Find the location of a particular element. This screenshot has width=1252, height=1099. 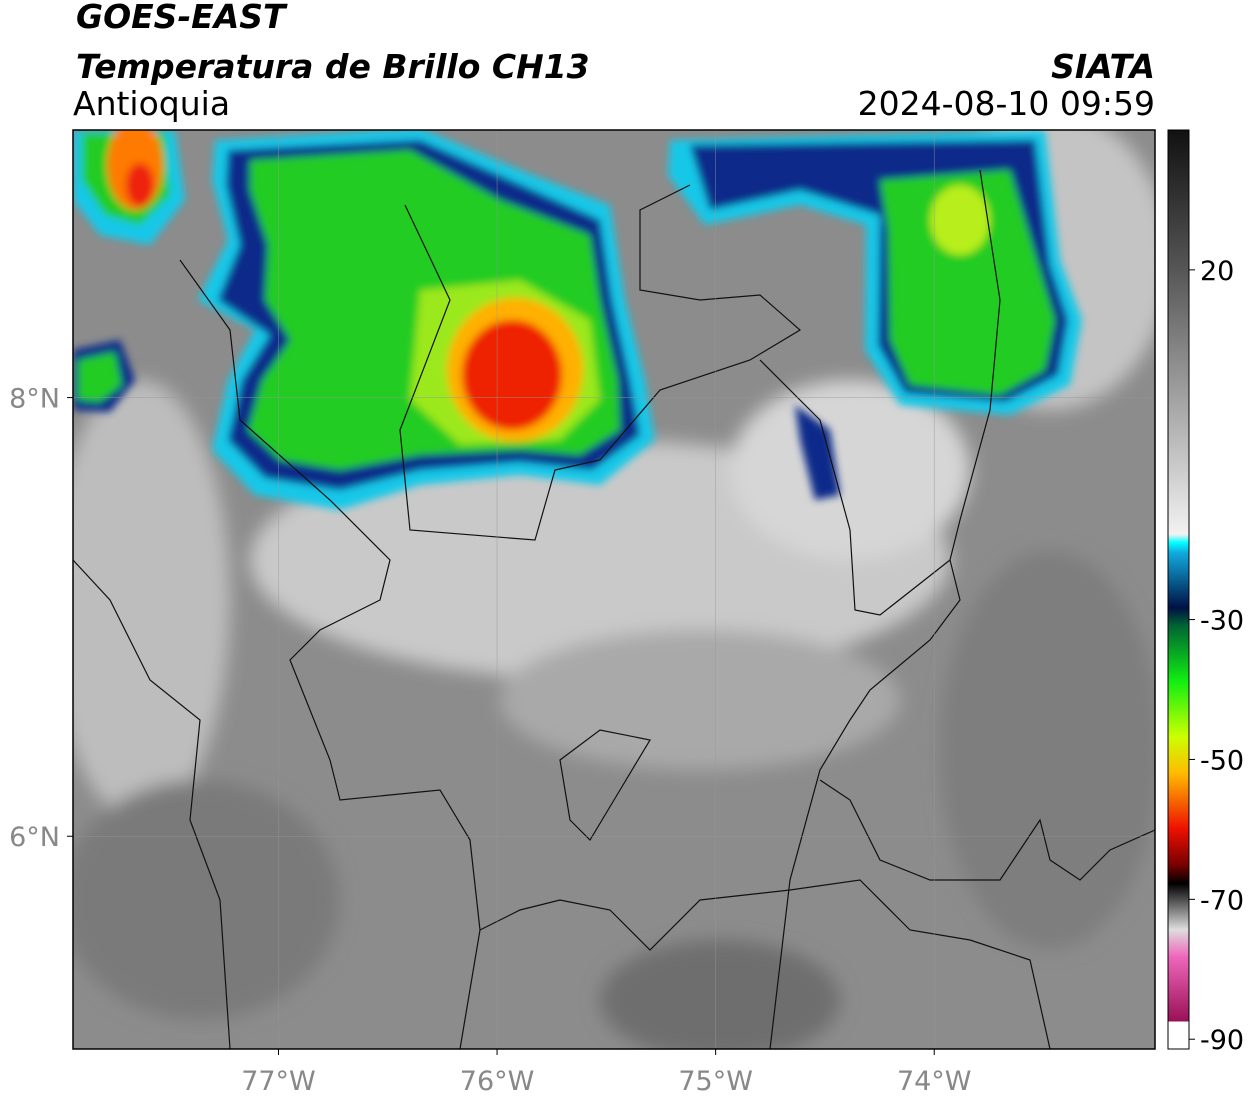

lon-label: 77°W is located at coordinates (278, 1081).